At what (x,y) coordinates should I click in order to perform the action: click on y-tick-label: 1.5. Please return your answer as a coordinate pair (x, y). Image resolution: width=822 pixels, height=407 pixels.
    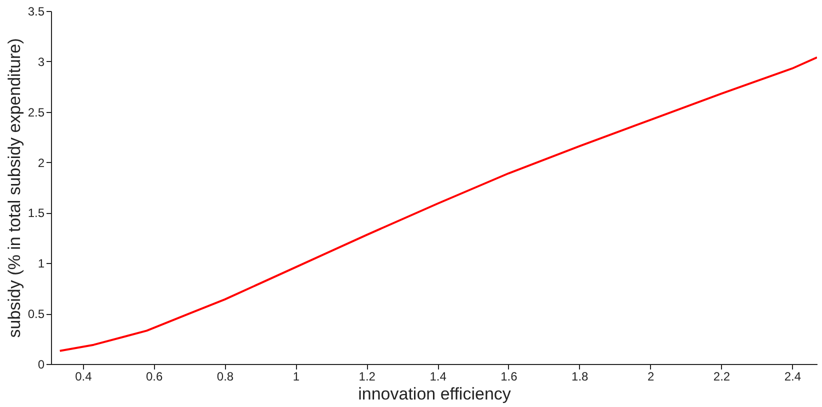
    Looking at the image, I should click on (36, 213).